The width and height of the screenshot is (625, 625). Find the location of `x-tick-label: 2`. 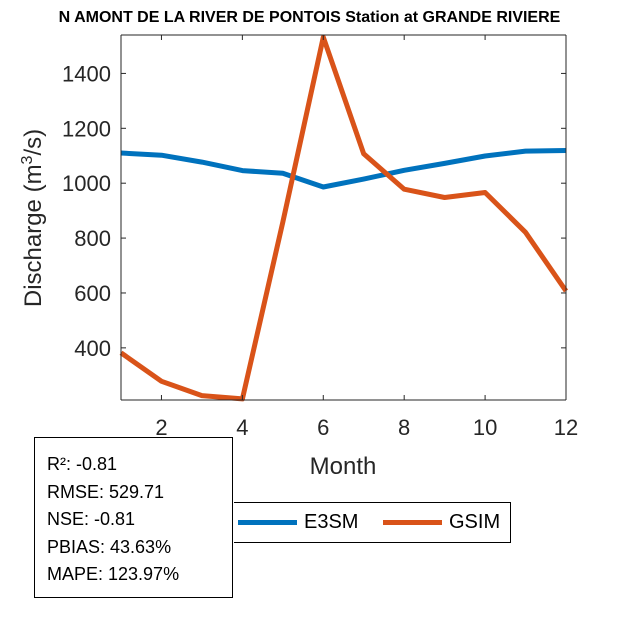

x-tick-label: 2 is located at coordinates (161, 427).